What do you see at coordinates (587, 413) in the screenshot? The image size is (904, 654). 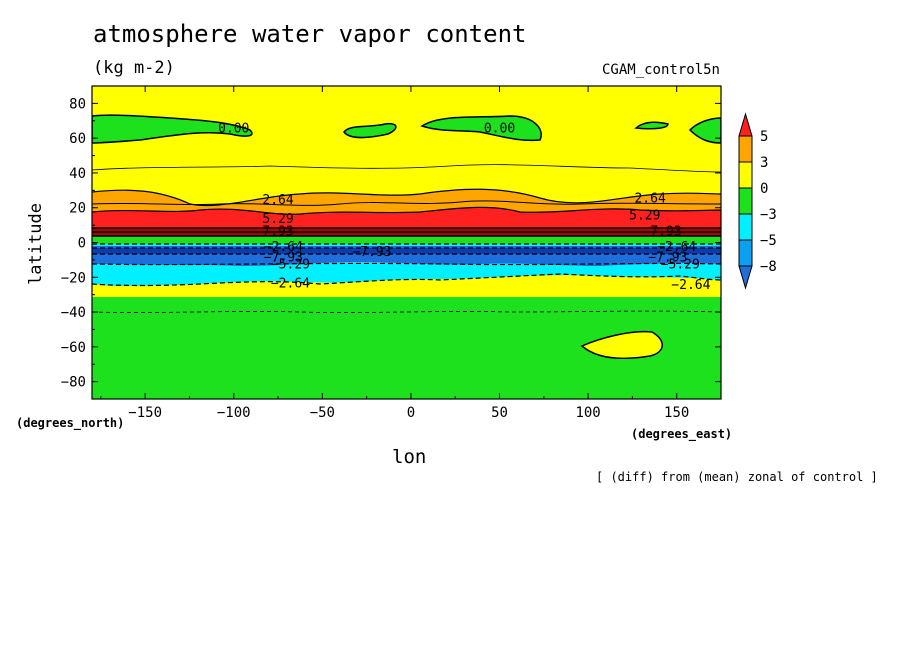 I see `x-tick-label: 100` at bounding box center [587, 413].